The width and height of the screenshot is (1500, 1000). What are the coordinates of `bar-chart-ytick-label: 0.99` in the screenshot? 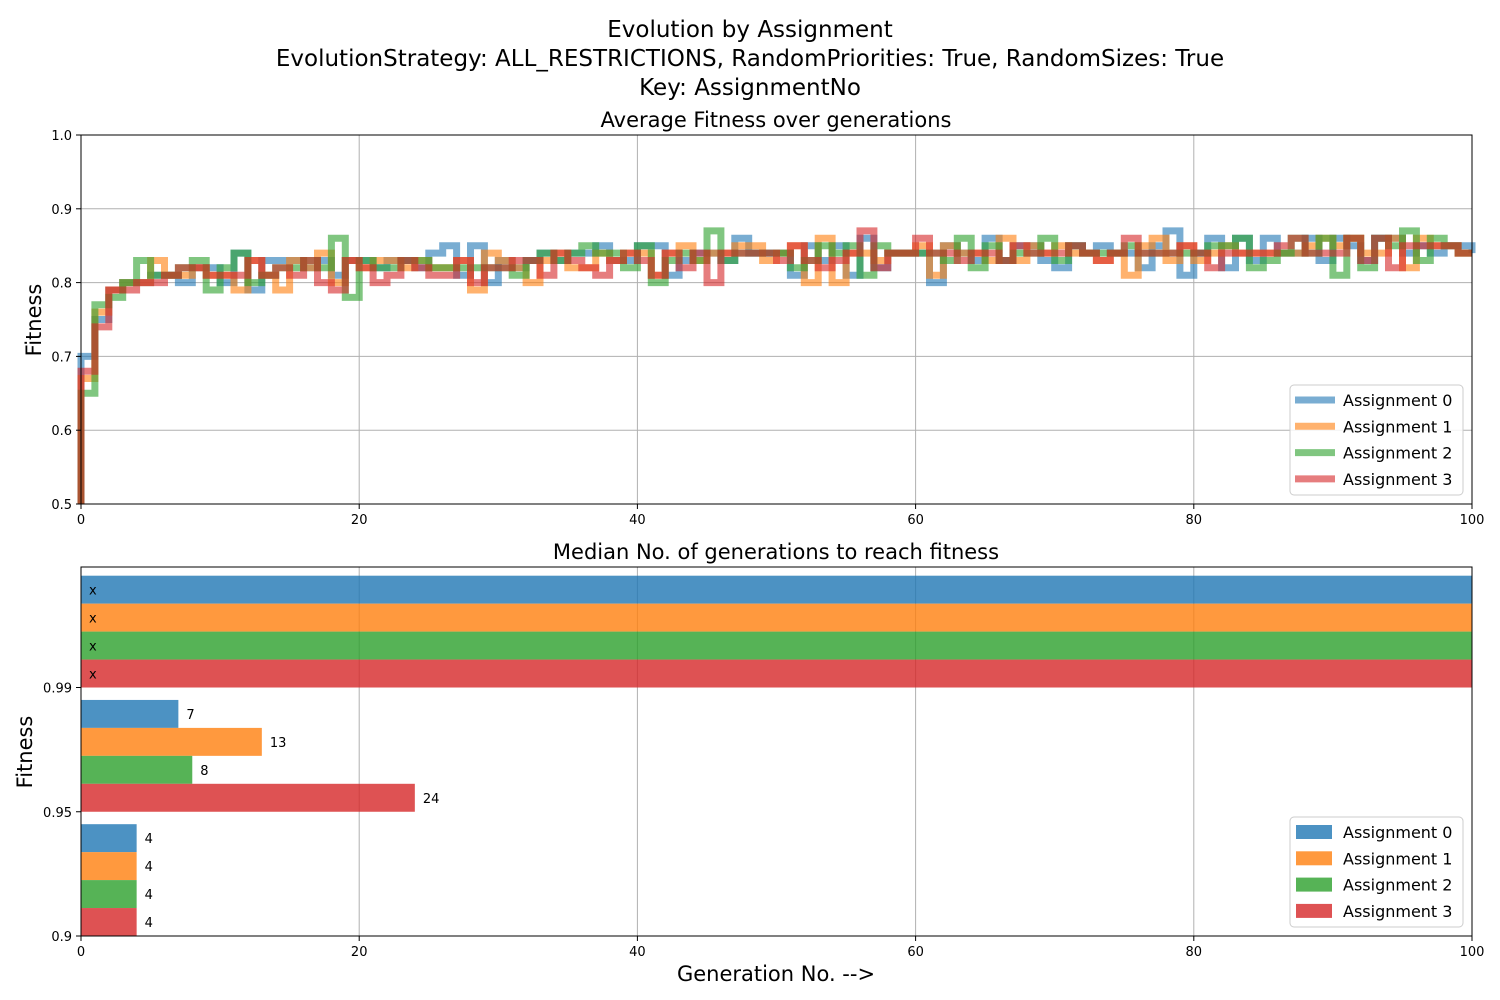 It's located at (57, 689).